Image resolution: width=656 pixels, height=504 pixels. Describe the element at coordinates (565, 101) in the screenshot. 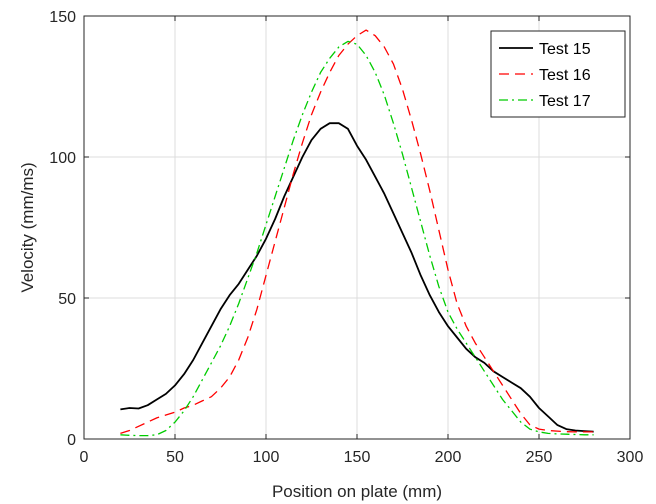

I see `legend-label: Test 17` at that location.